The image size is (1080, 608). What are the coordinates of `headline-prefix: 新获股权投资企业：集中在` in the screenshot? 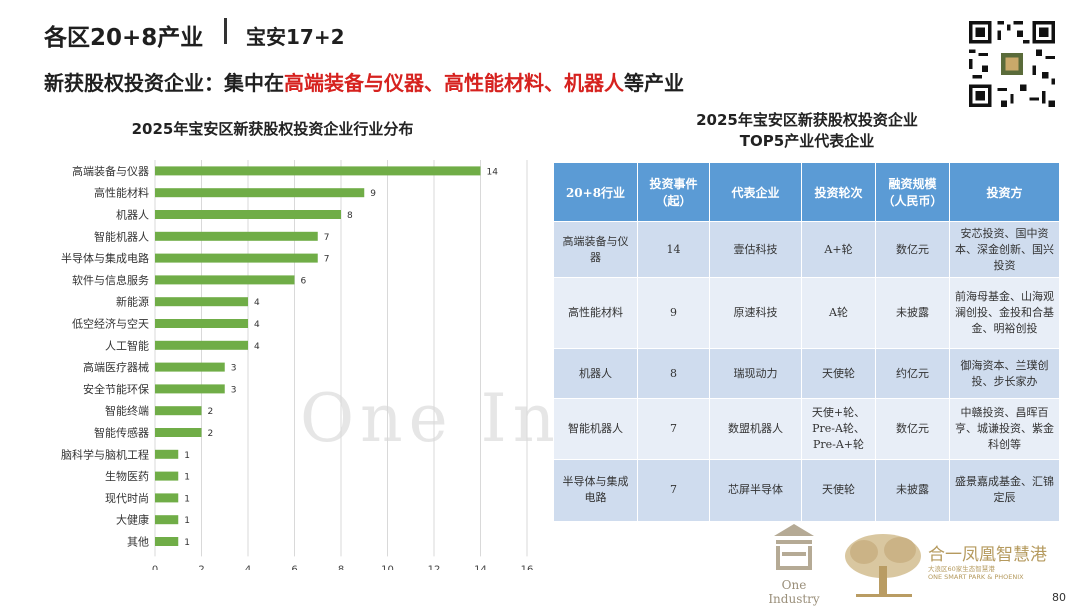 It's located at (164, 83).